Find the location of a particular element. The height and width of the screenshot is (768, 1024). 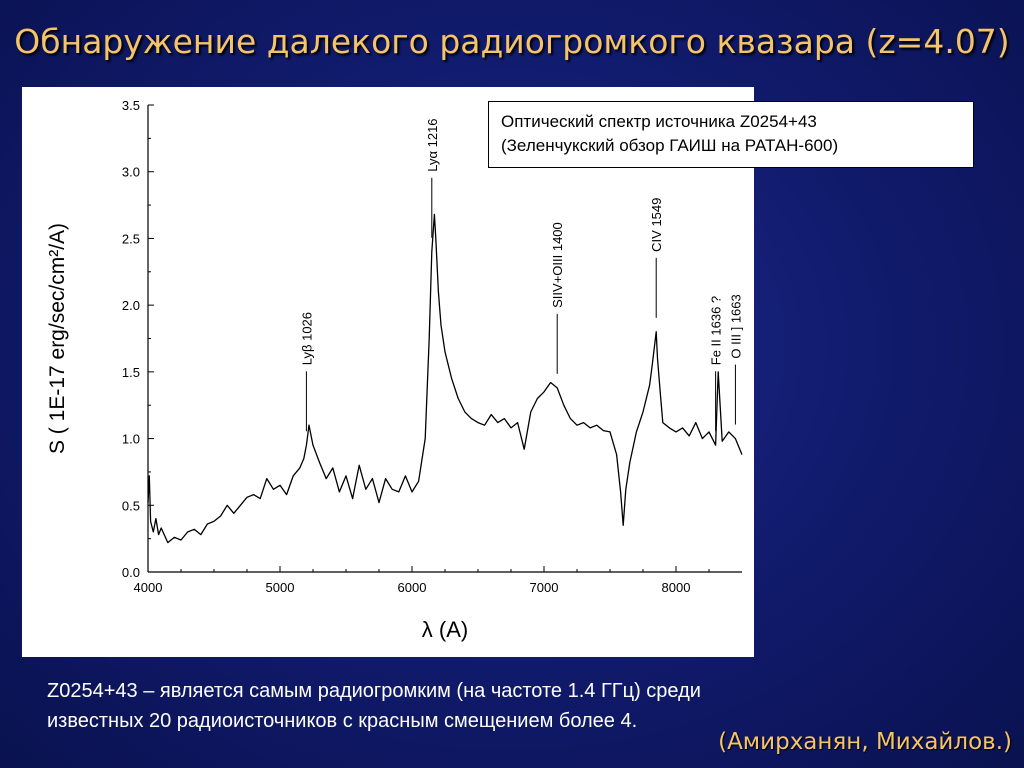

annotation-label: Lyβ 1026 is located at coordinates (306, 338).